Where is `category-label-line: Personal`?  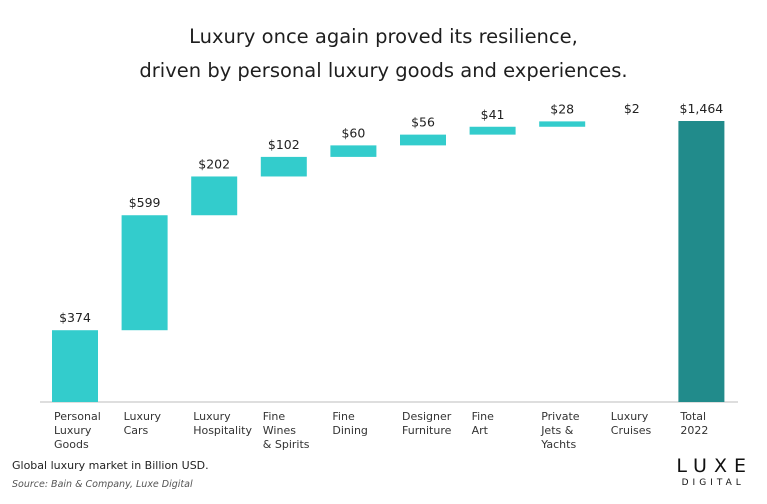
category-label-line: Personal is located at coordinates (77, 416).